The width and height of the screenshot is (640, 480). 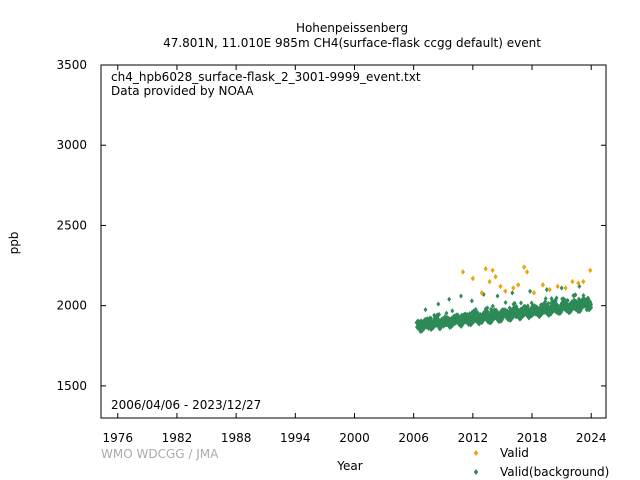 What do you see at coordinates (476, 453) in the screenshot?
I see `legend-marker-icon` at bounding box center [476, 453].